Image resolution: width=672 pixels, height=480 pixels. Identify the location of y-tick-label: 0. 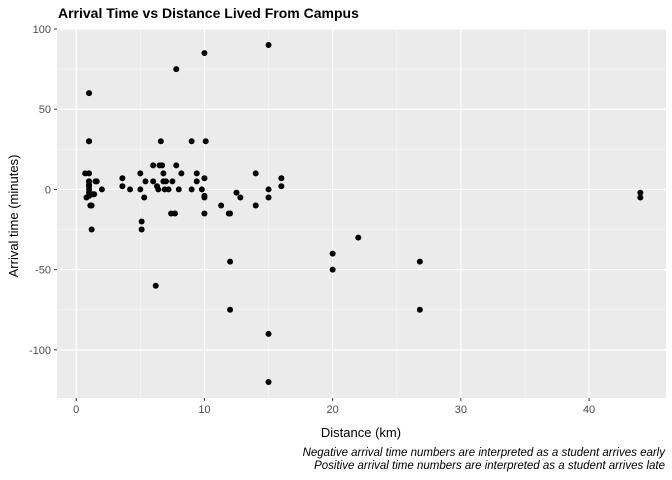
(48, 190).